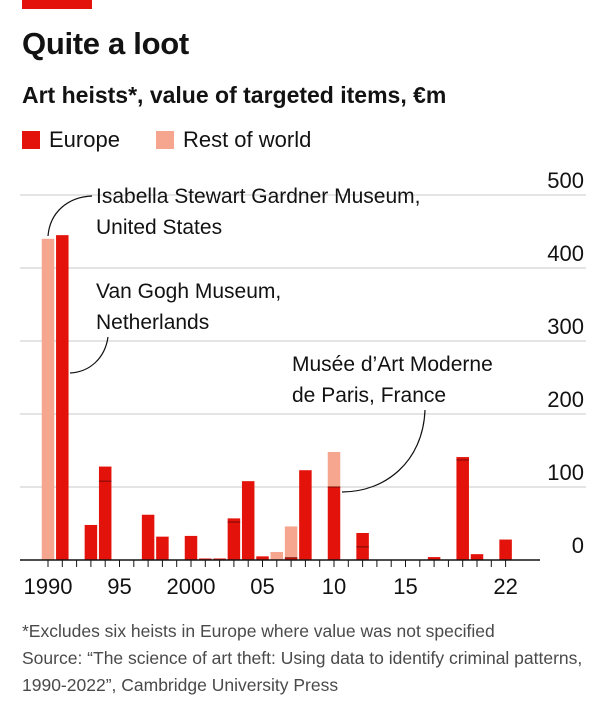  Describe the element at coordinates (164, 140) in the screenshot. I see `legend-swatch-rest-of-world` at that location.